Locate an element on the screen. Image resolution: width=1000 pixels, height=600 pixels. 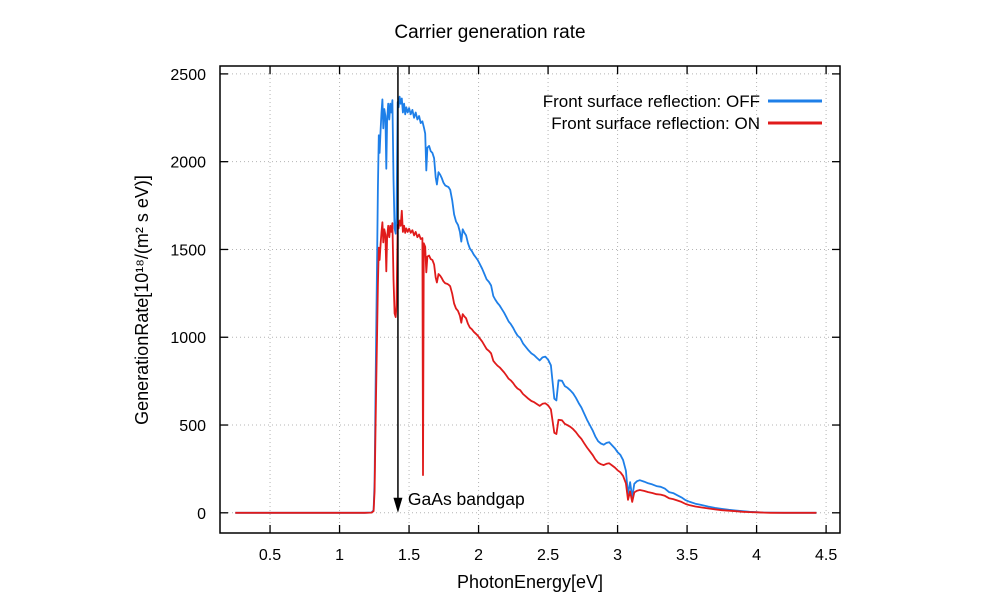
x-tick-label: 0.5 is located at coordinates (270, 555).